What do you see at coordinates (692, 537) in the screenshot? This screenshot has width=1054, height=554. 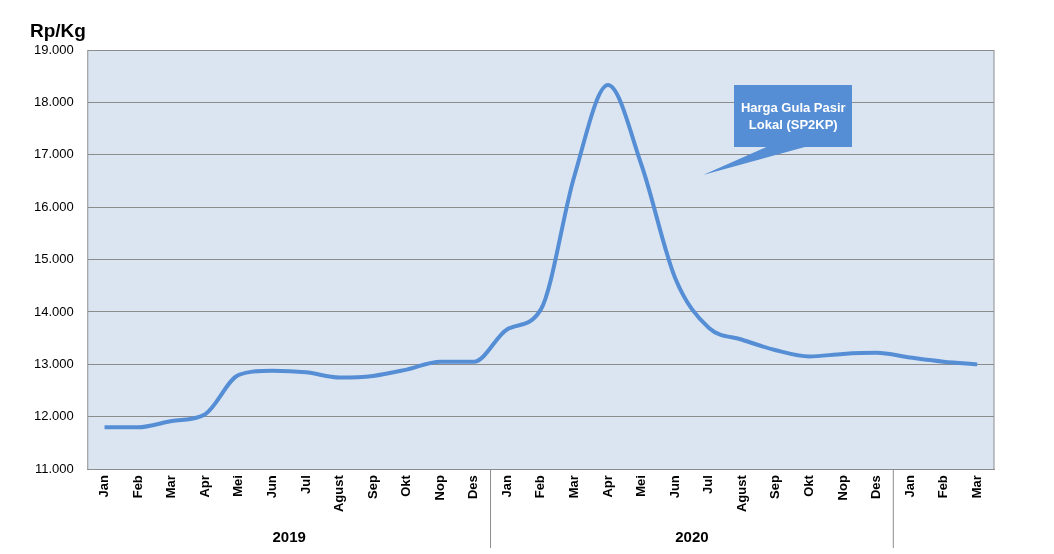 I see `text: 2020` at bounding box center [692, 537].